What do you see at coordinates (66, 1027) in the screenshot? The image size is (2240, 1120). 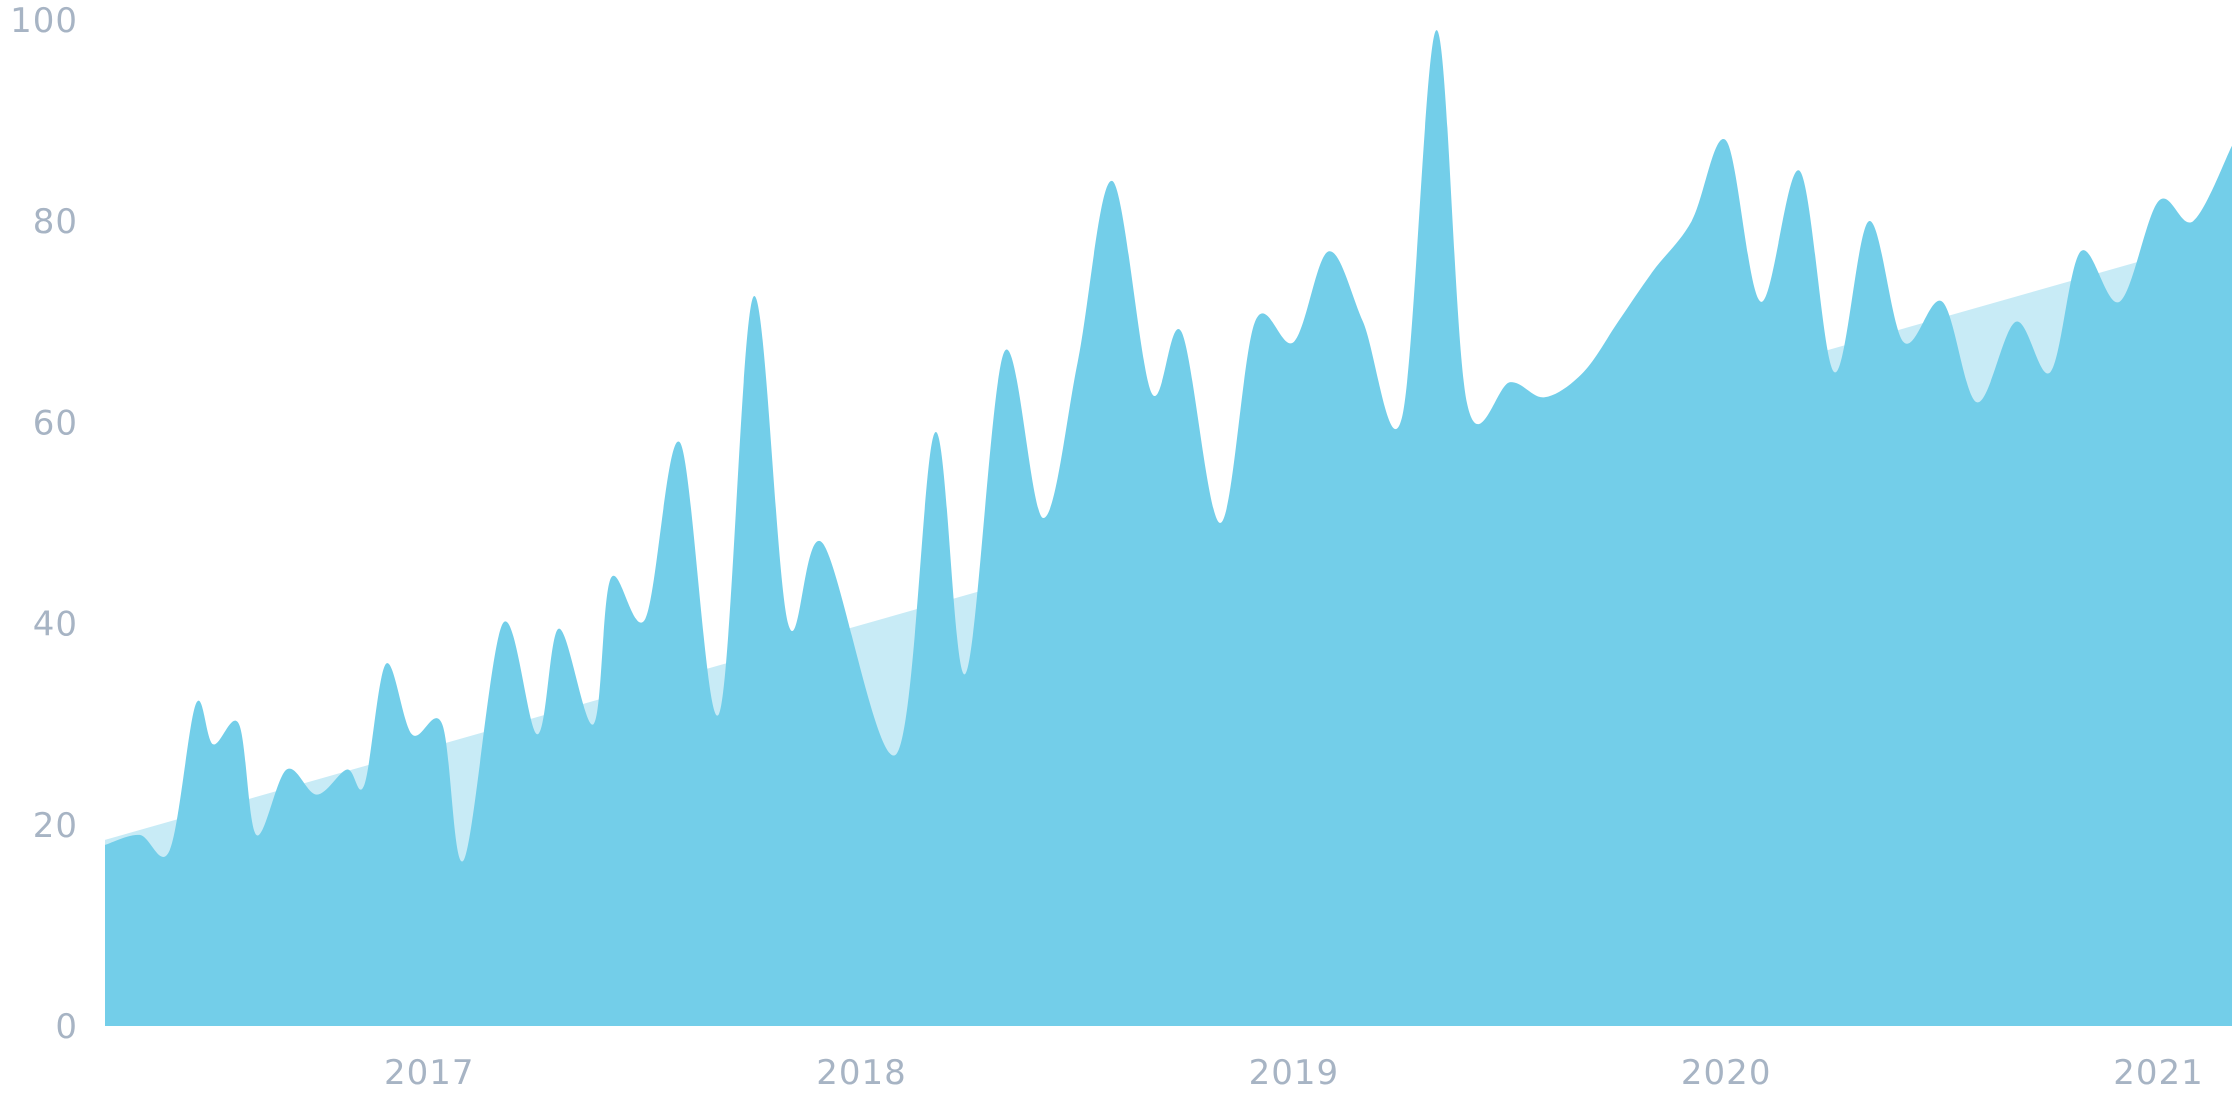 I see `y-tick-label: 0` at bounding box center [66, 1027].